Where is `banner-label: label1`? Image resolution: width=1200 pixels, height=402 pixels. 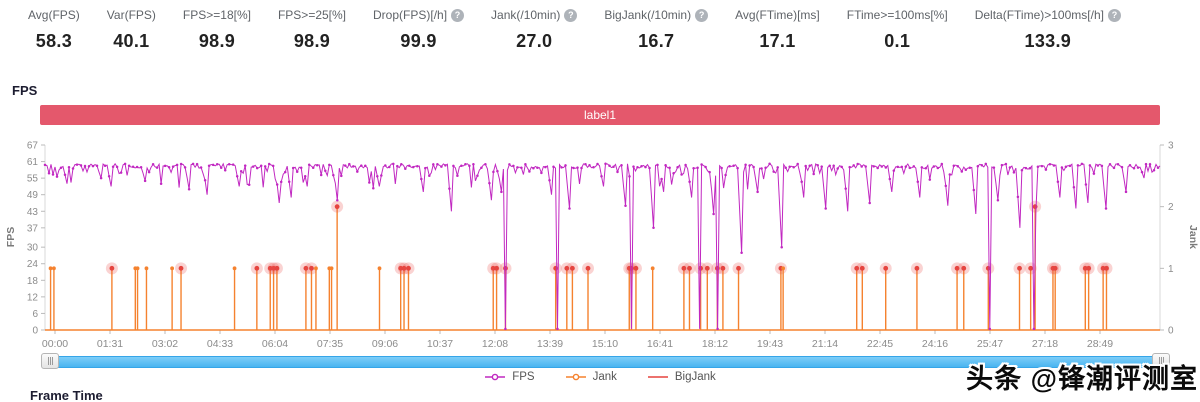 banner-label: label1 is located at coordinates (600, 115).